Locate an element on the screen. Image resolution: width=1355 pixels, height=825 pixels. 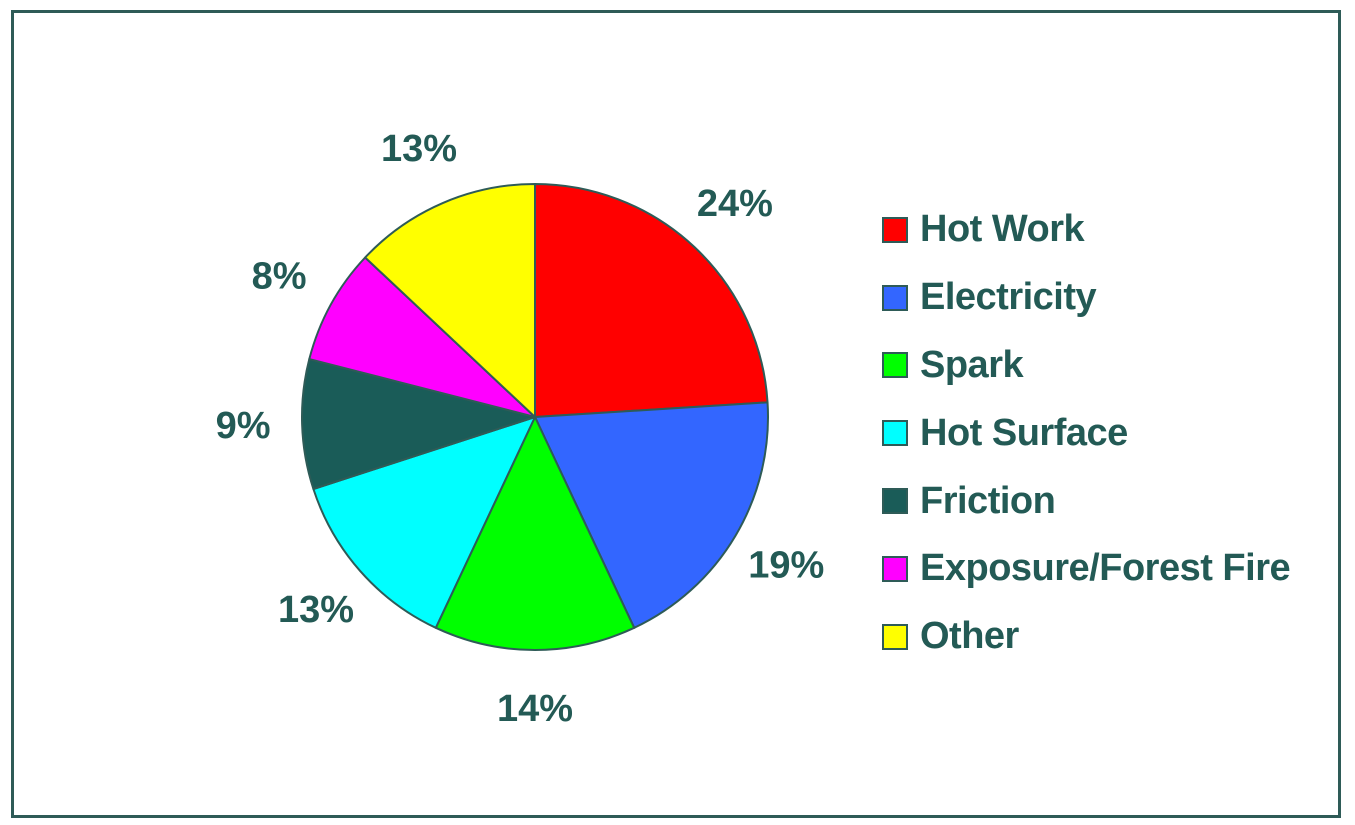
pie-slice-friction is located at coordinates (418, 424).